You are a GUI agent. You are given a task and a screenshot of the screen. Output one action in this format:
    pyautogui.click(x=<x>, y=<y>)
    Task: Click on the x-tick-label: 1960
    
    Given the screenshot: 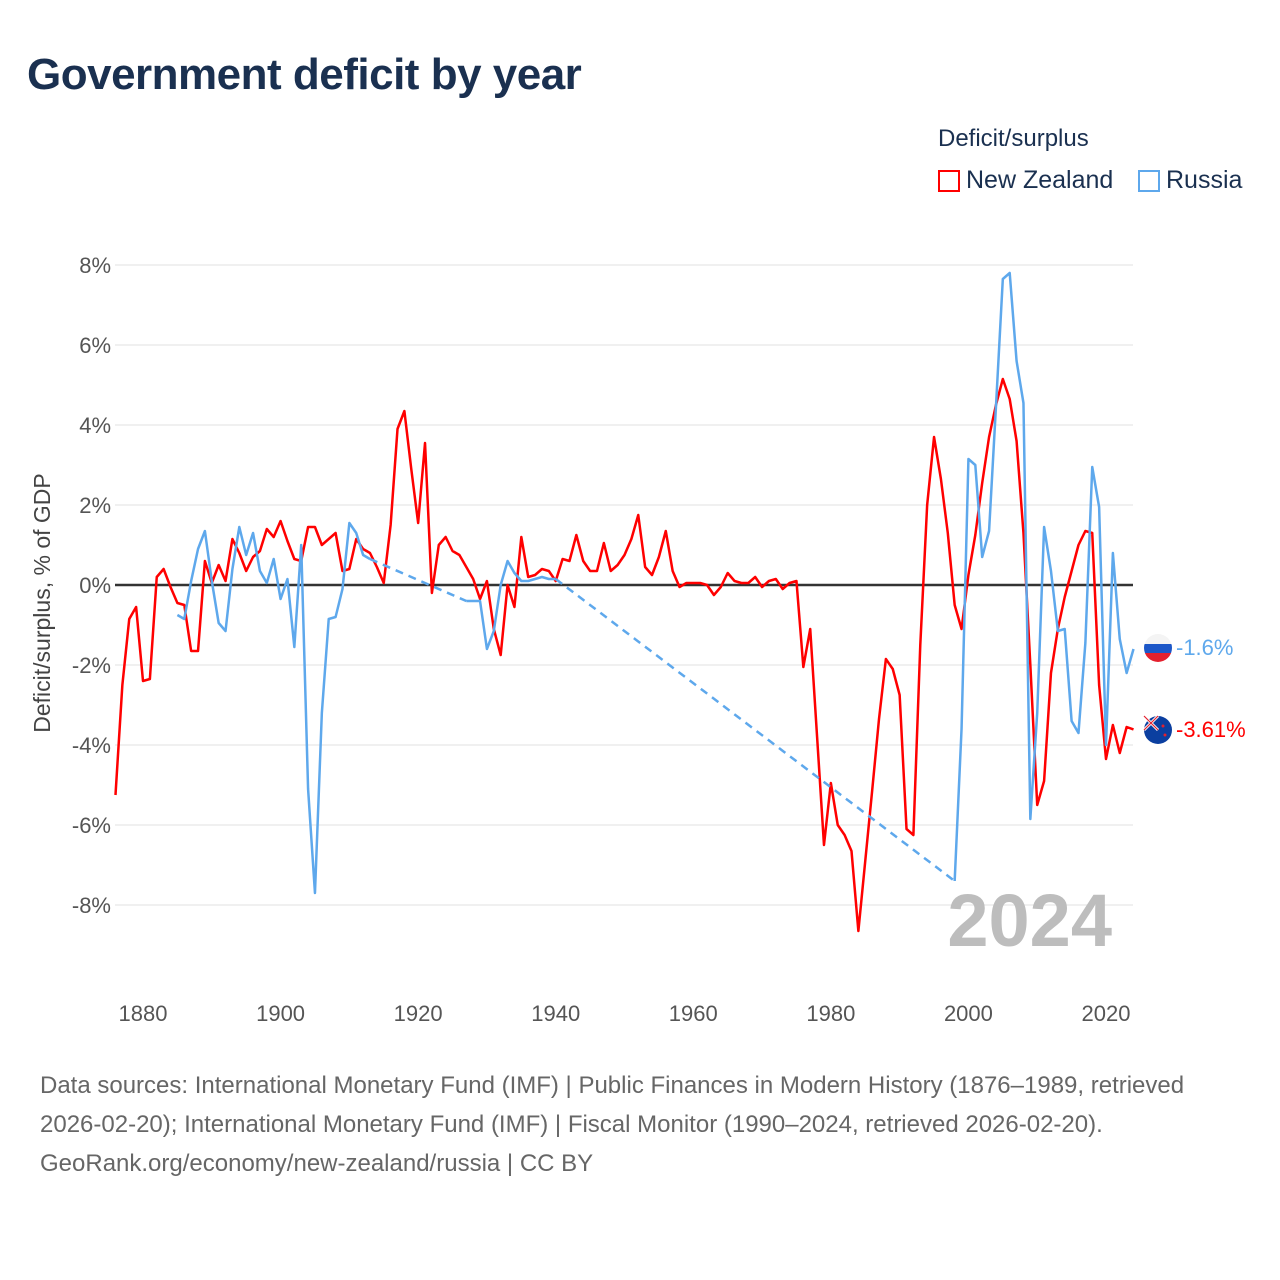 What is the action you would take?
    pyautogui.click(x=693, y=1013)
    